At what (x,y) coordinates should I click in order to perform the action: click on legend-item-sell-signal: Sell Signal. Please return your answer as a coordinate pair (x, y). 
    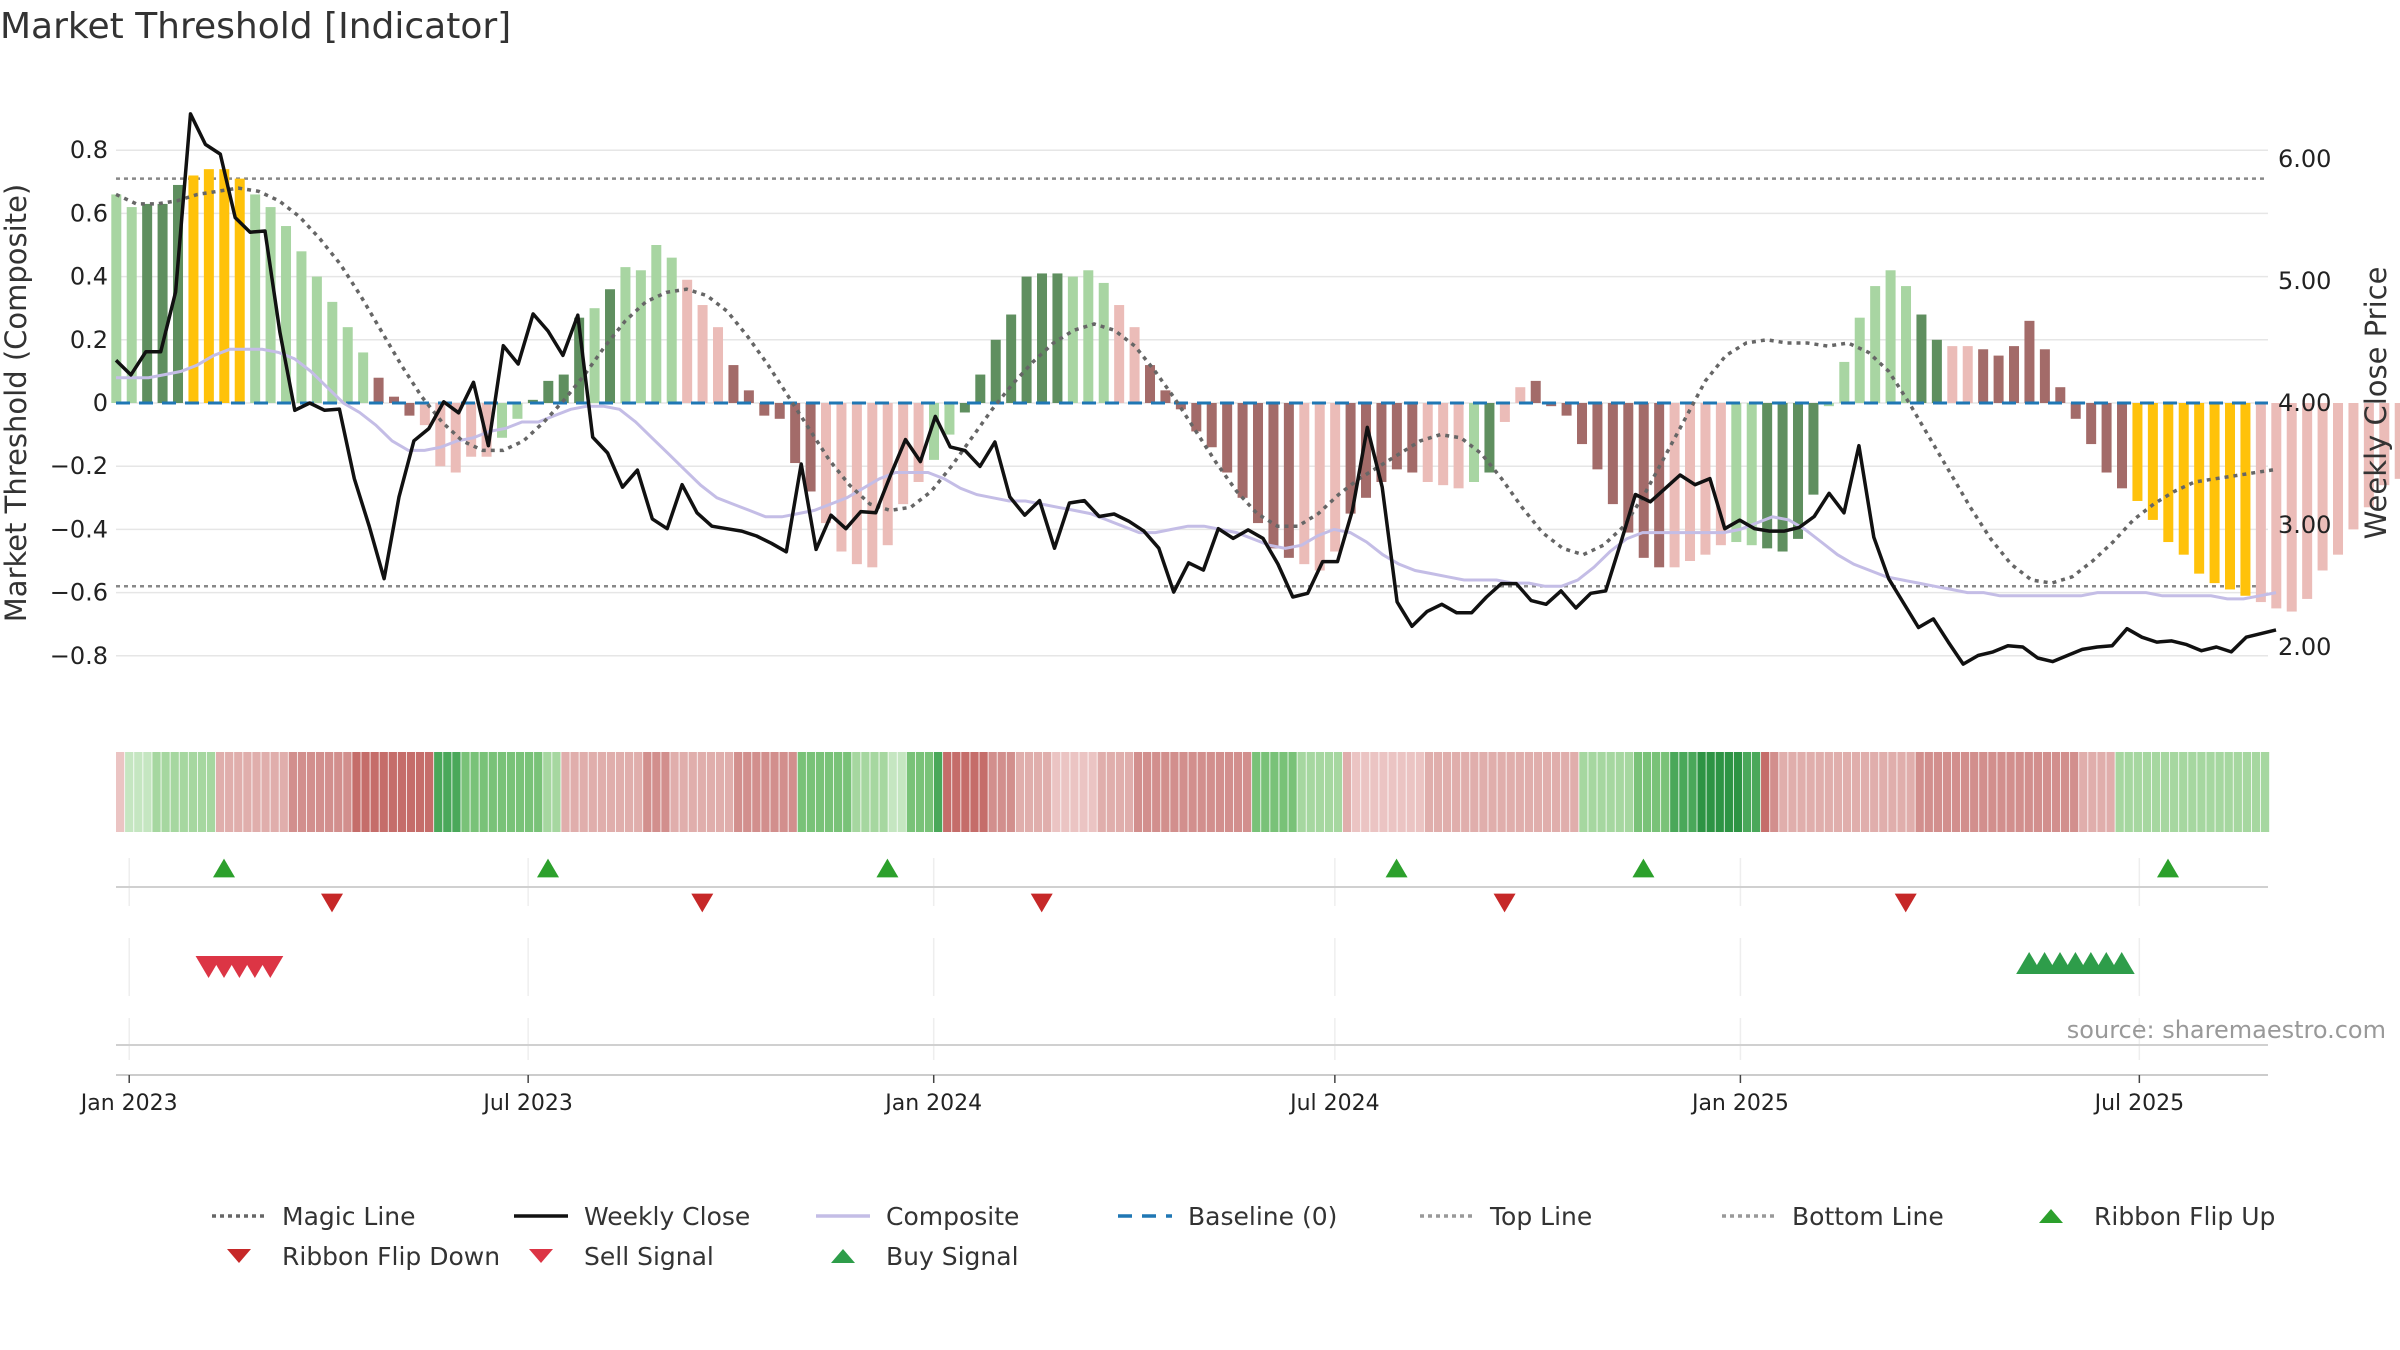
    Looking at the image, I should click on (663, 1256).